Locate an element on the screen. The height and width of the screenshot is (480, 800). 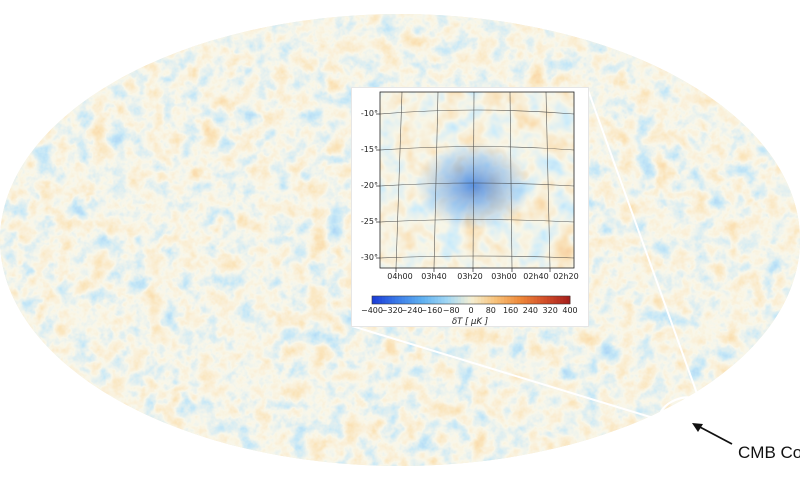
inset-cold-region is located at coordinates (474, 186).